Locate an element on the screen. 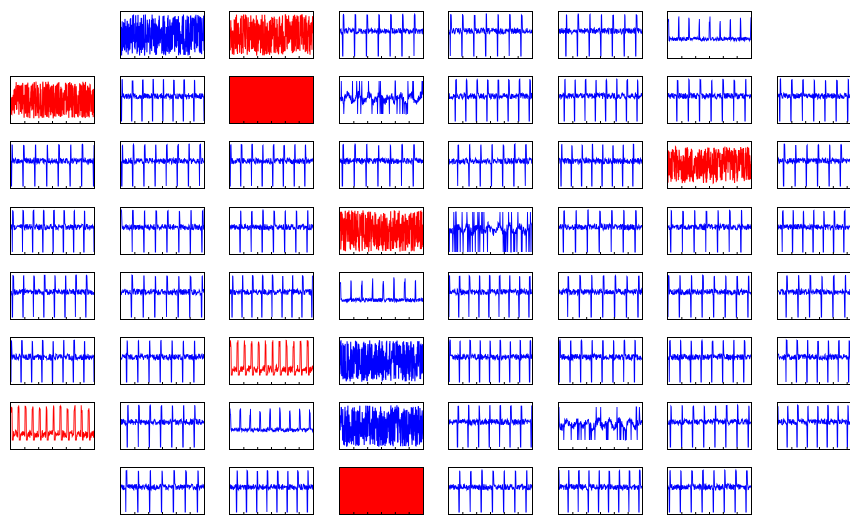 The width and height of the screenshot is (850, 515). waveform-fill is located at coordinates (381, 491).